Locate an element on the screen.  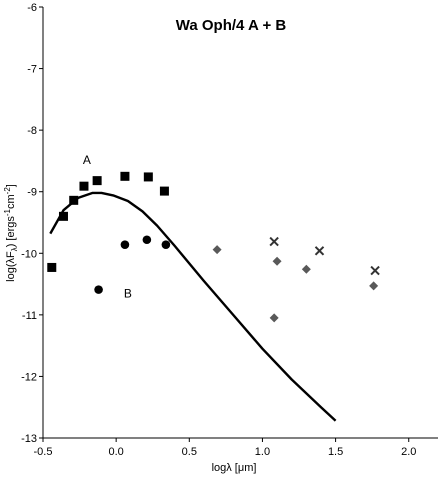
y-tick-label: -6 is located at coordinates (32, 8).